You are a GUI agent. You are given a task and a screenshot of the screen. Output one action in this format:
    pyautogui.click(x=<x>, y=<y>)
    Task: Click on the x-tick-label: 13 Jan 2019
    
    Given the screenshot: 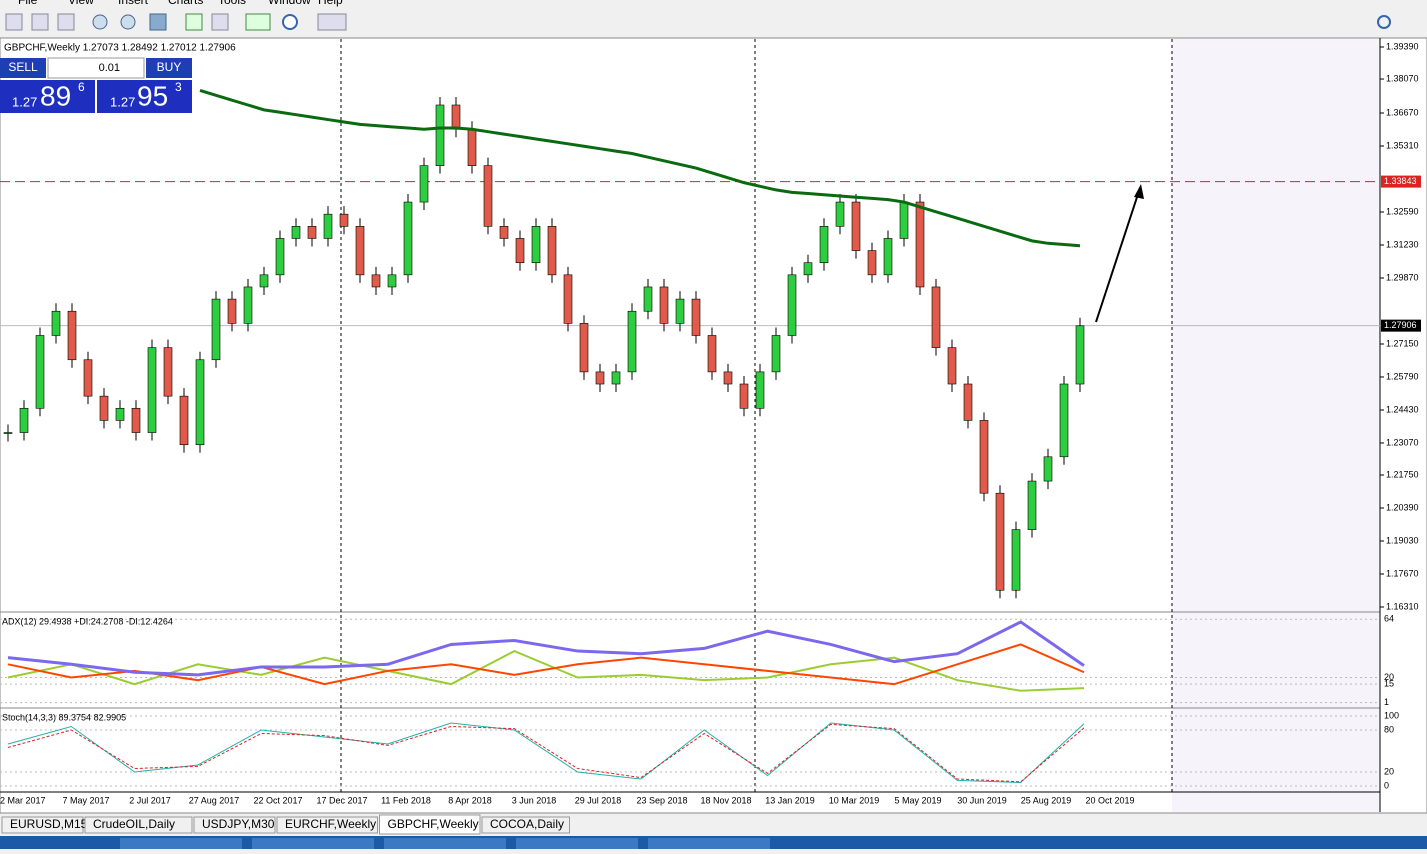 What is the action you would take?
    pyautogui.click(x=790, y=800)
    